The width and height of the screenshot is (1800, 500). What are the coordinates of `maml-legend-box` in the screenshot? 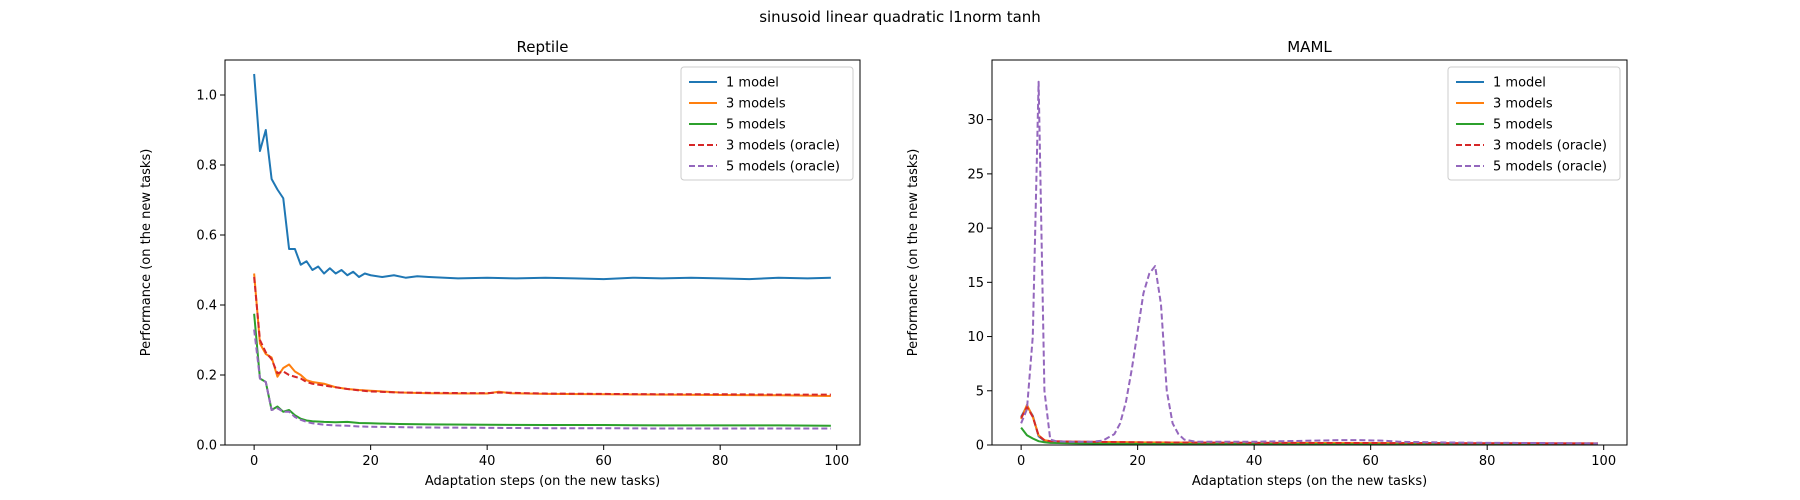 It's located at (1534, 123).